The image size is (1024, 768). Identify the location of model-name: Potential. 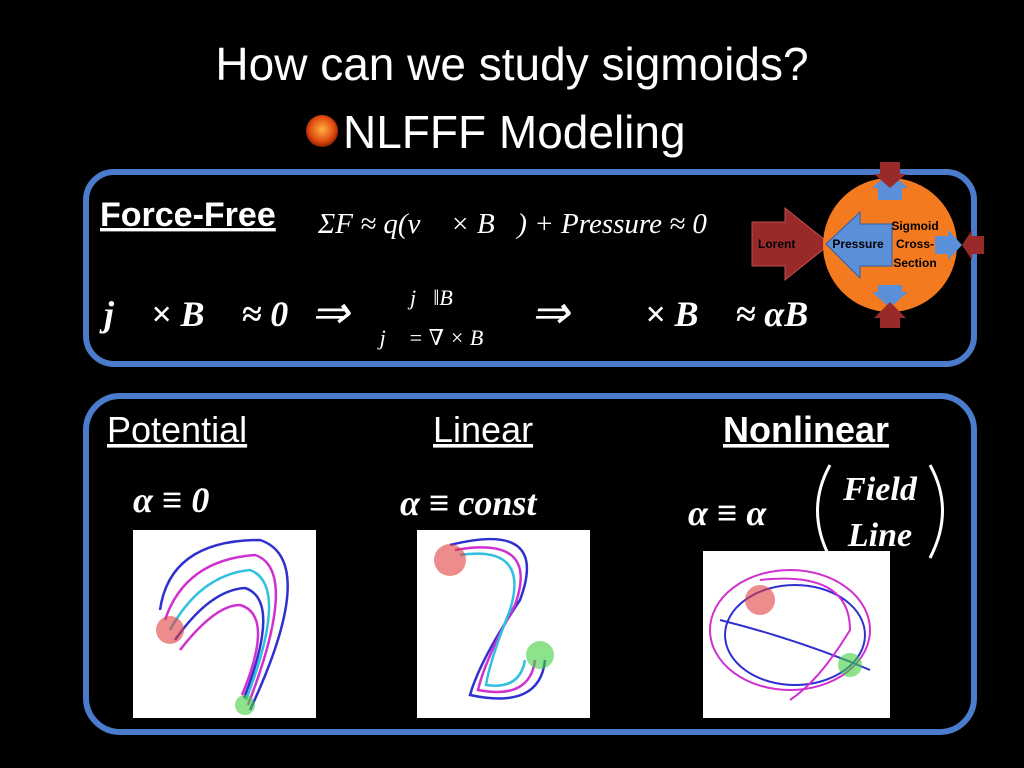
(177, 429).